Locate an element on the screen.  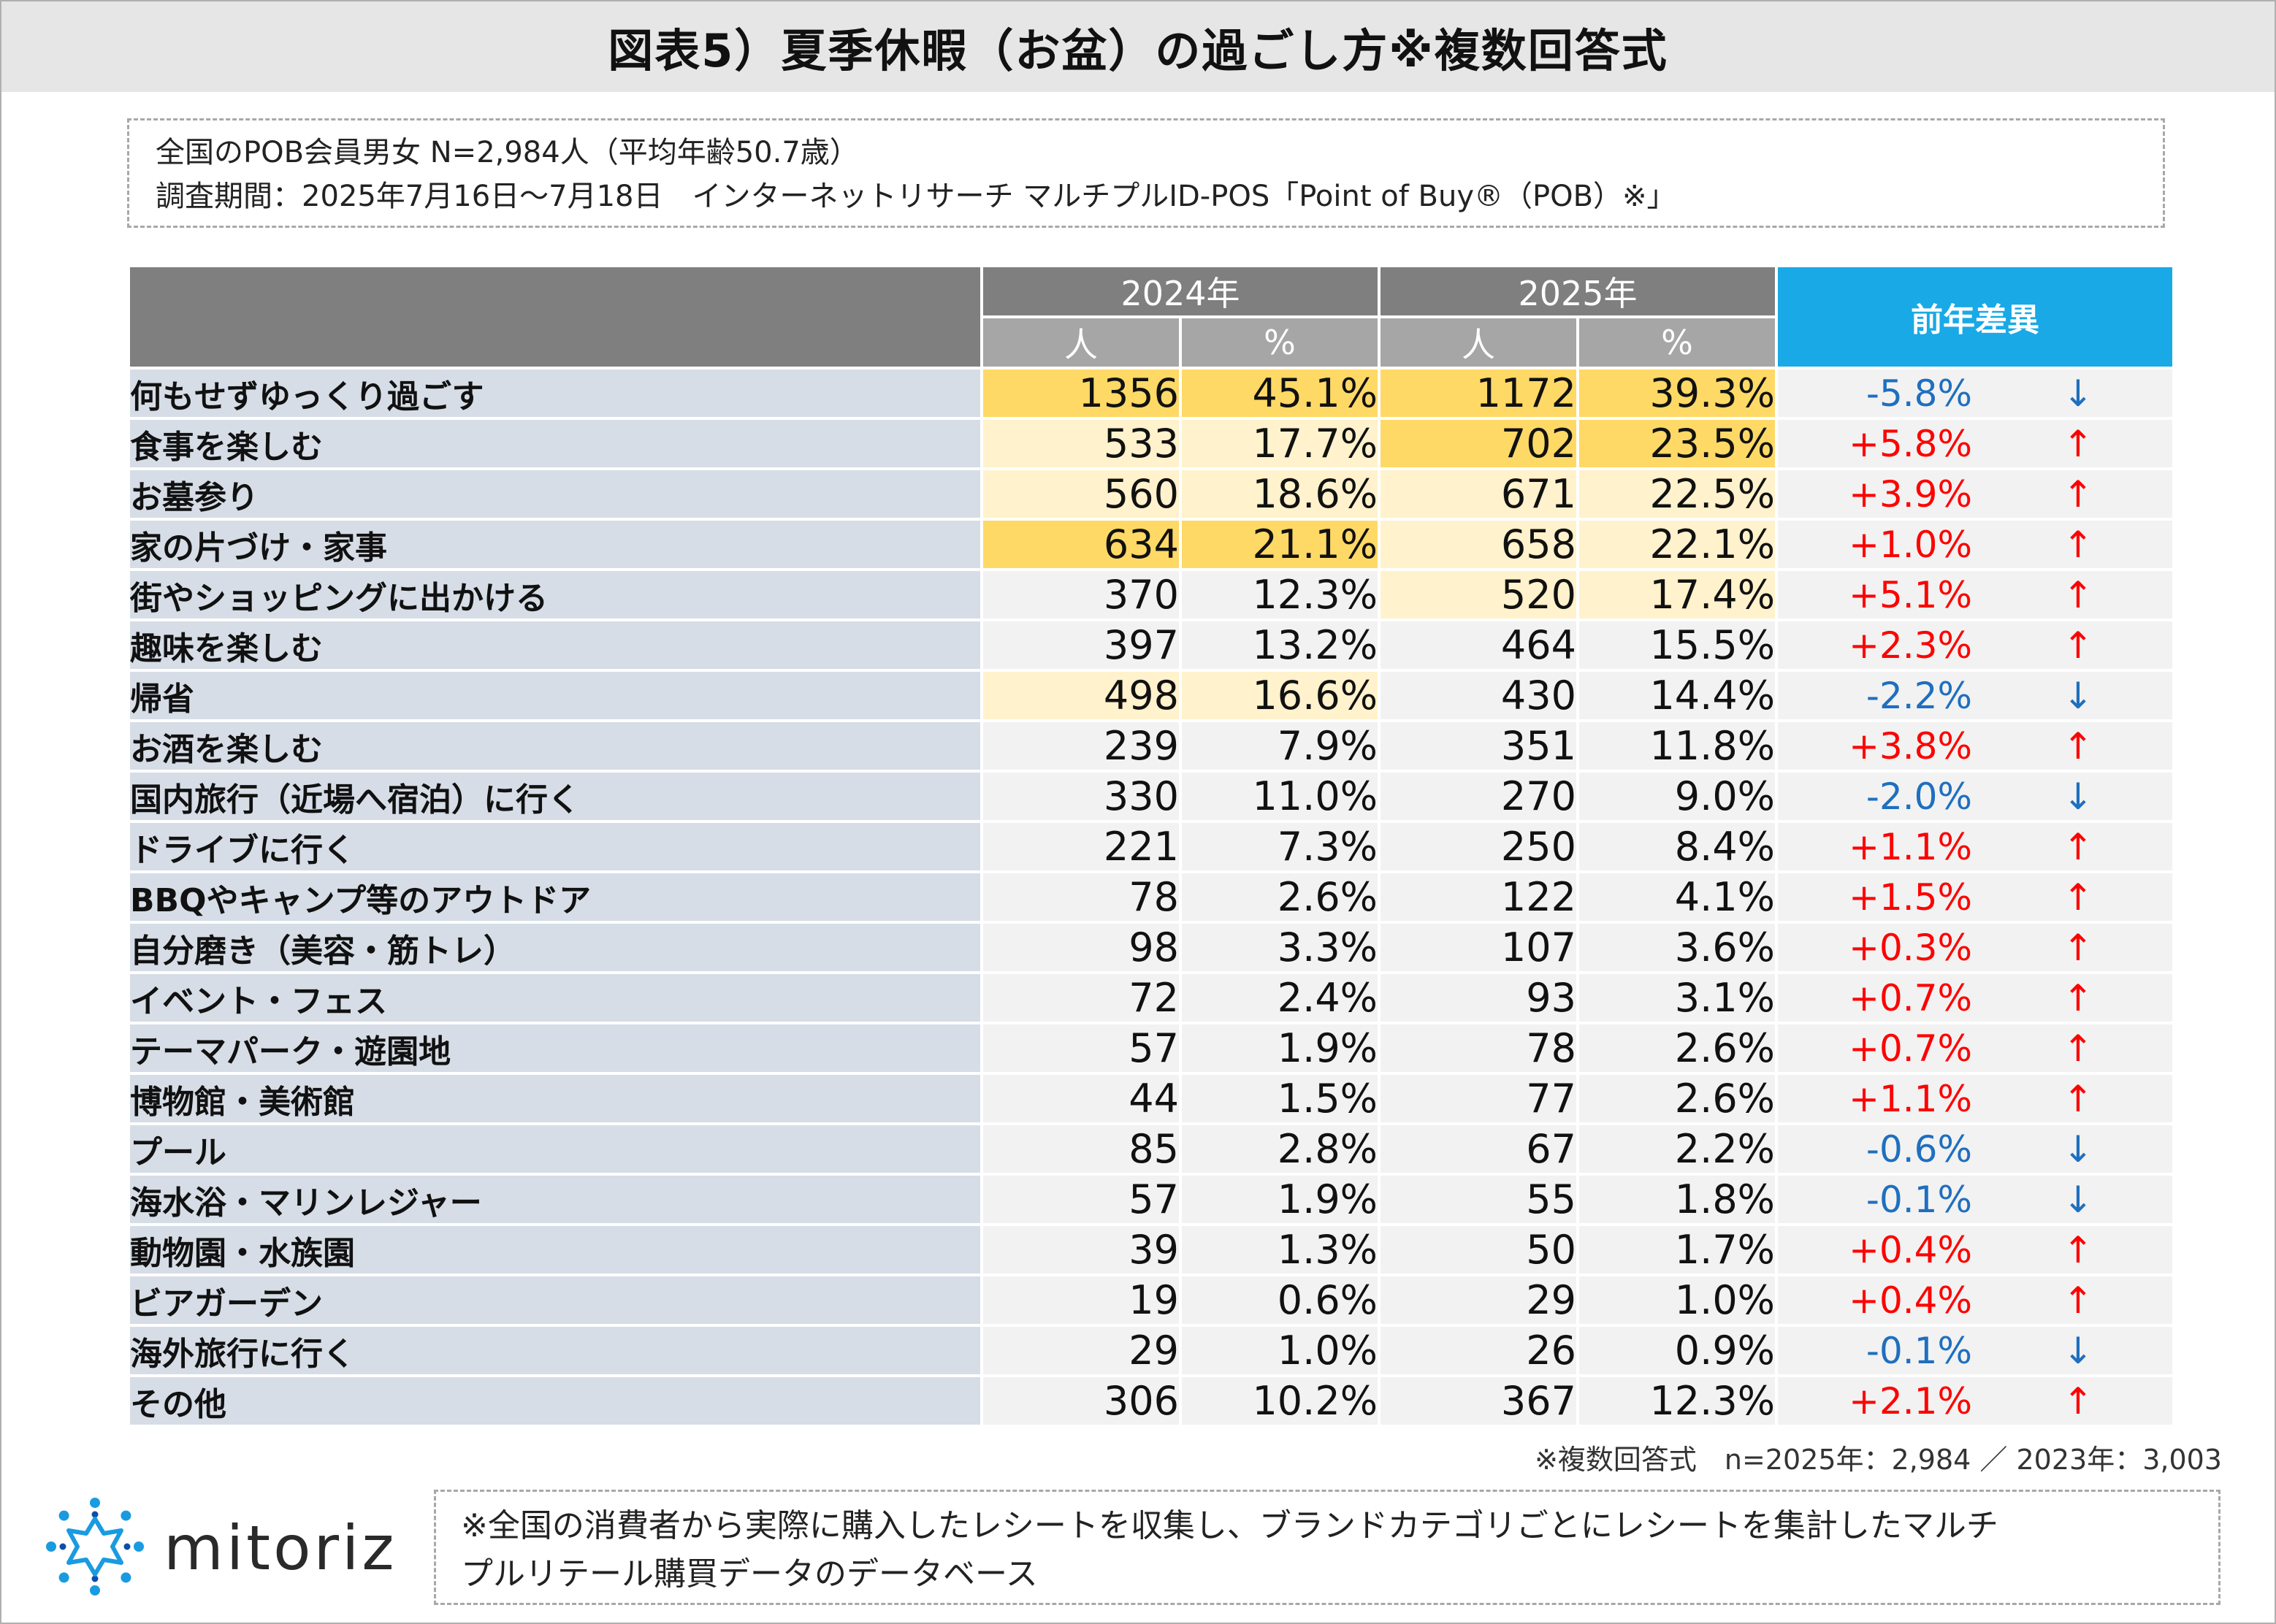
table-row: 趣味を楽しむ 397 13.2% 464 15.5% +2.3% ↑ is located at coordinates (1151, 645).